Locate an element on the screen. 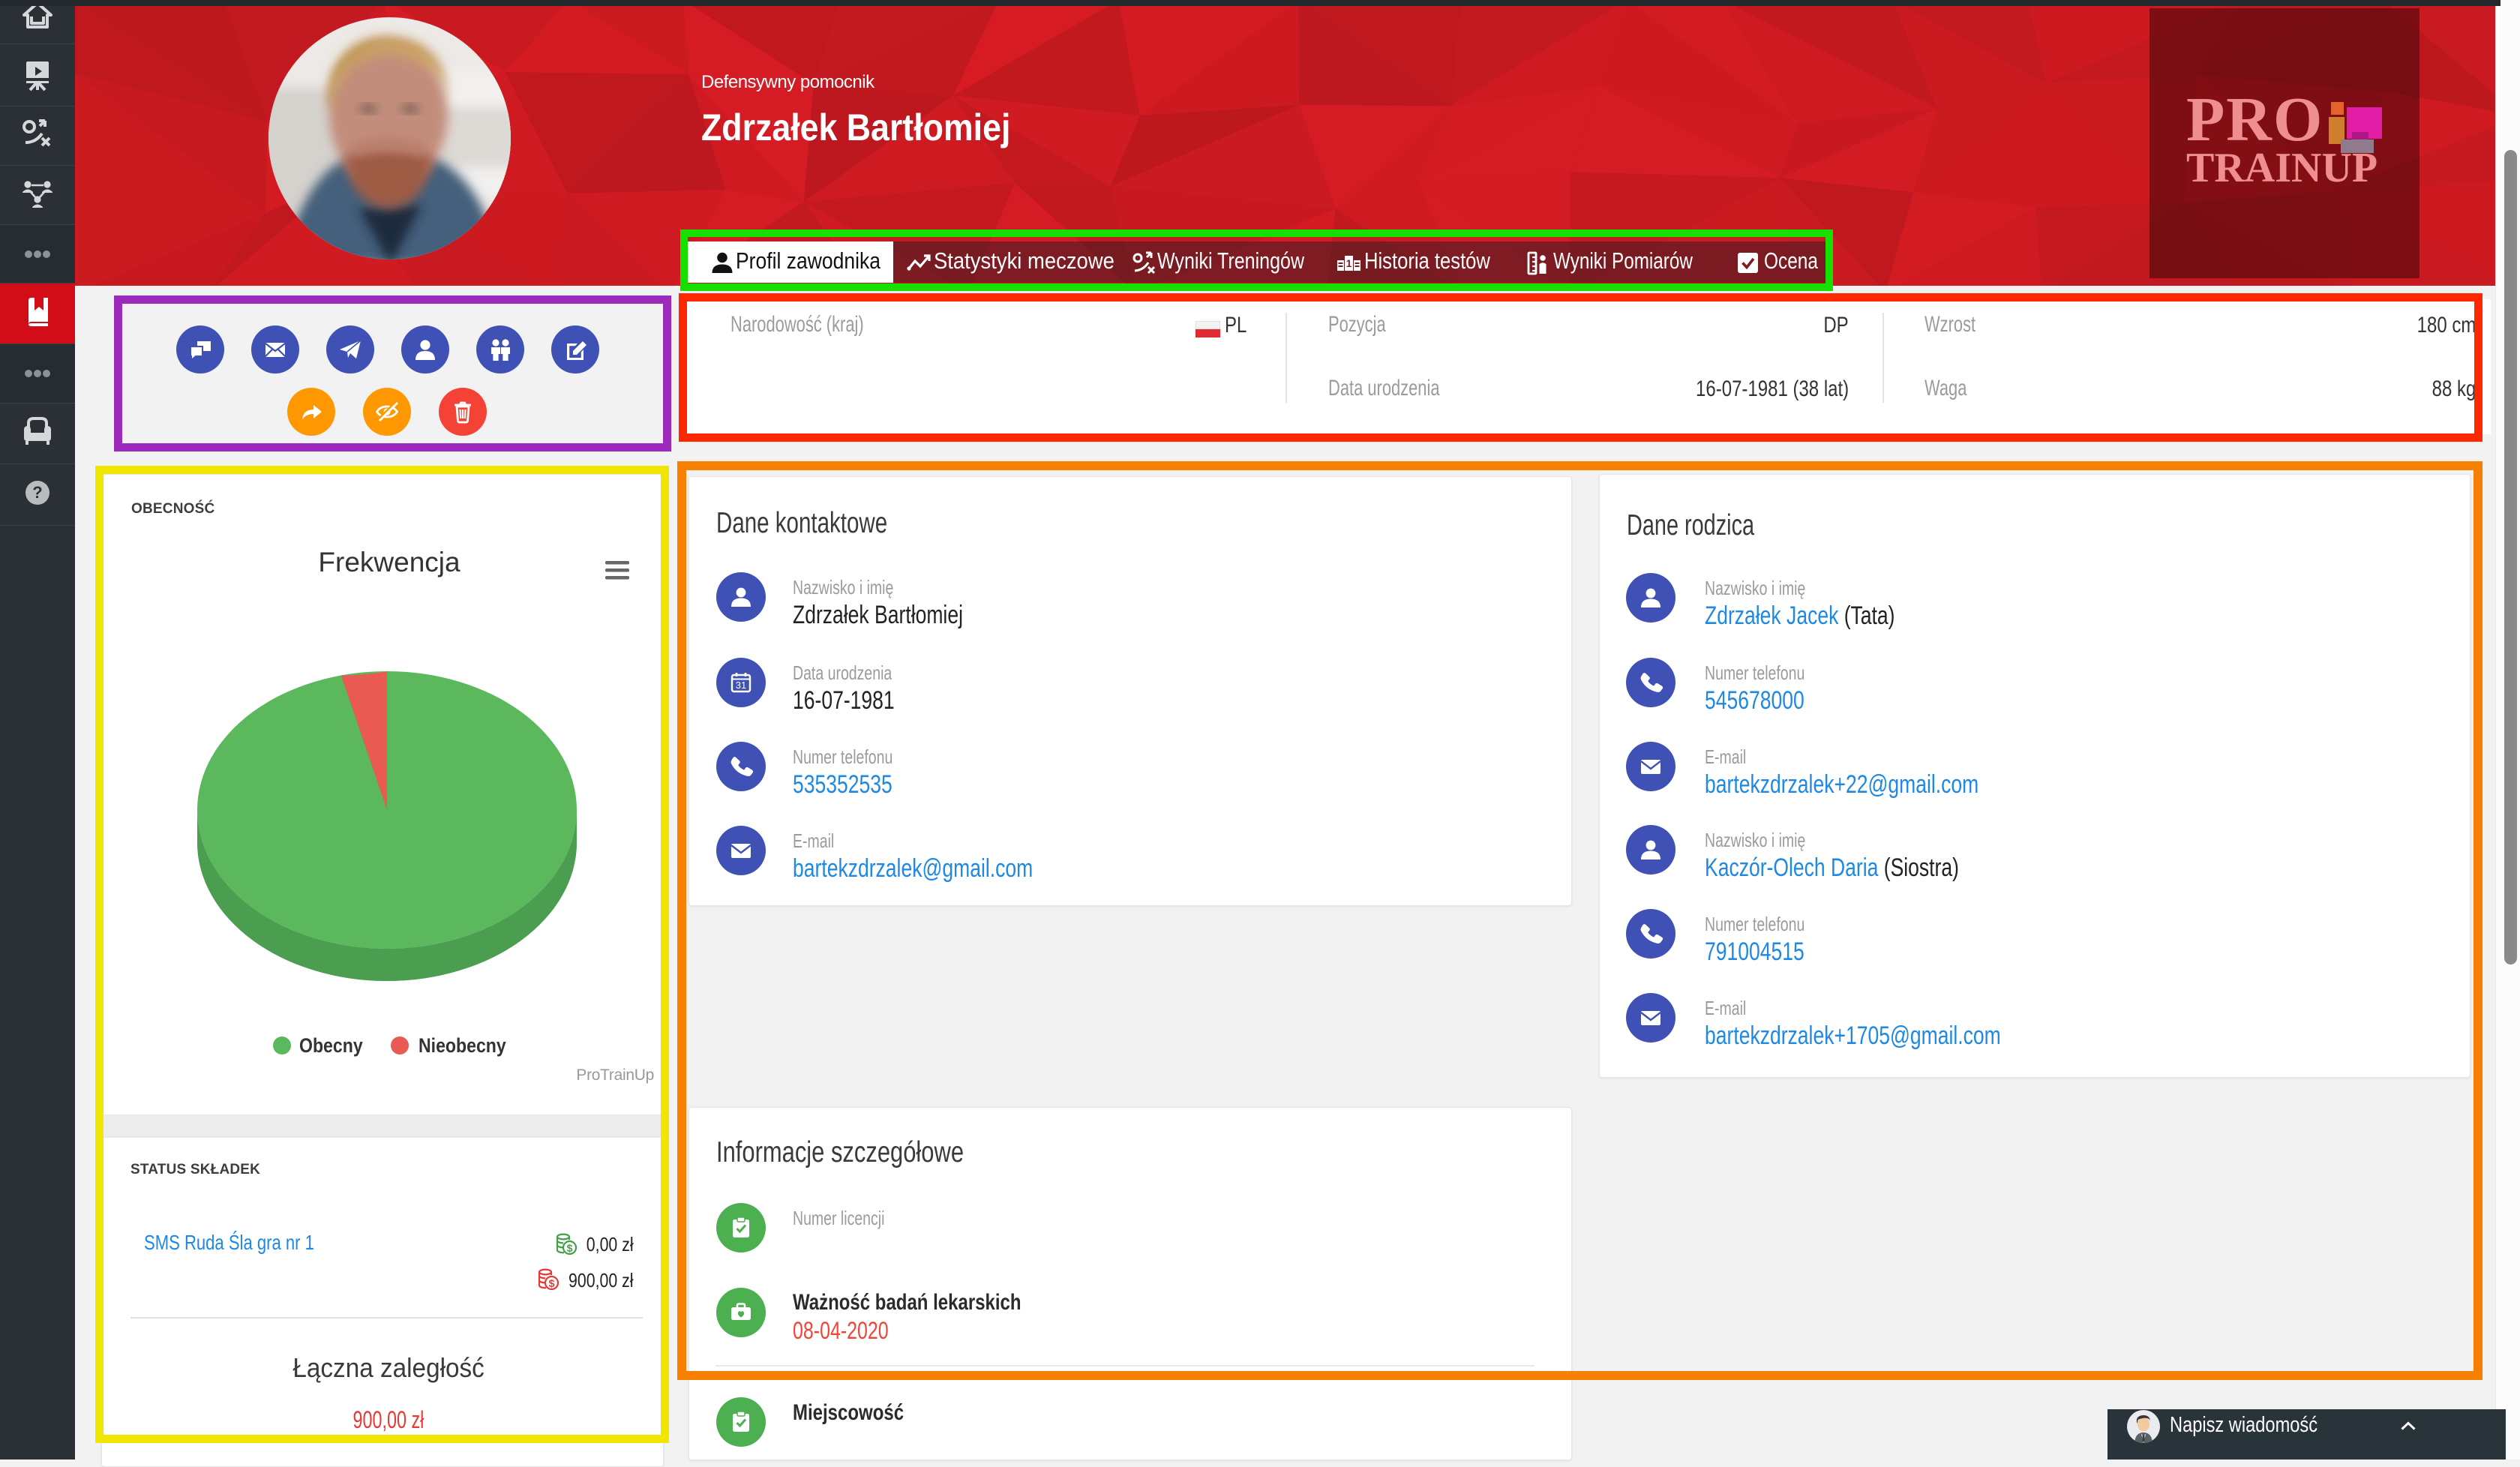 The width and height of the screenshot is (2520, 1467). svg-text: 31 is located at coordinates (741, 685).